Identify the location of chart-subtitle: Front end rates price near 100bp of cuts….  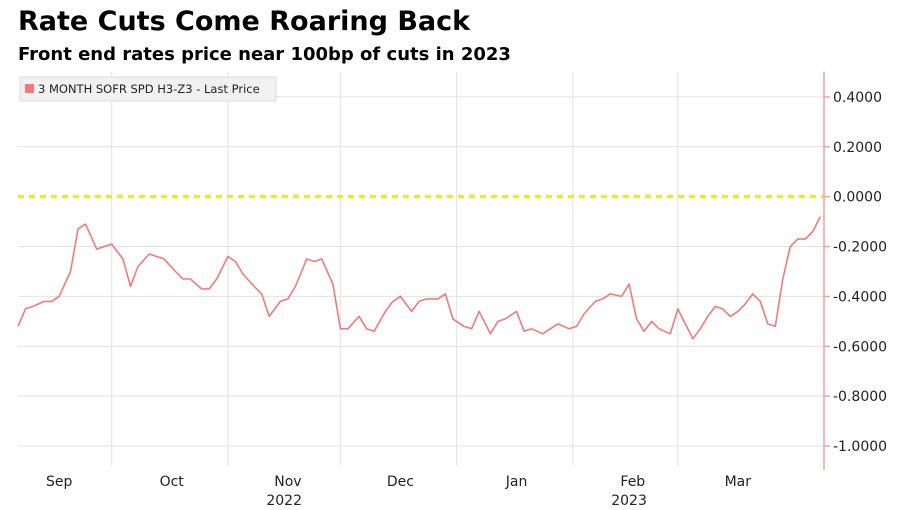
(264, 54).